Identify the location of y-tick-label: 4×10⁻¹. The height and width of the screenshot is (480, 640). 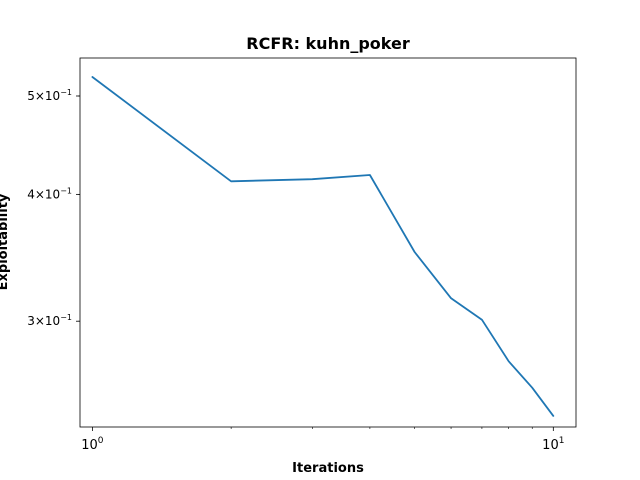
(49, 193).